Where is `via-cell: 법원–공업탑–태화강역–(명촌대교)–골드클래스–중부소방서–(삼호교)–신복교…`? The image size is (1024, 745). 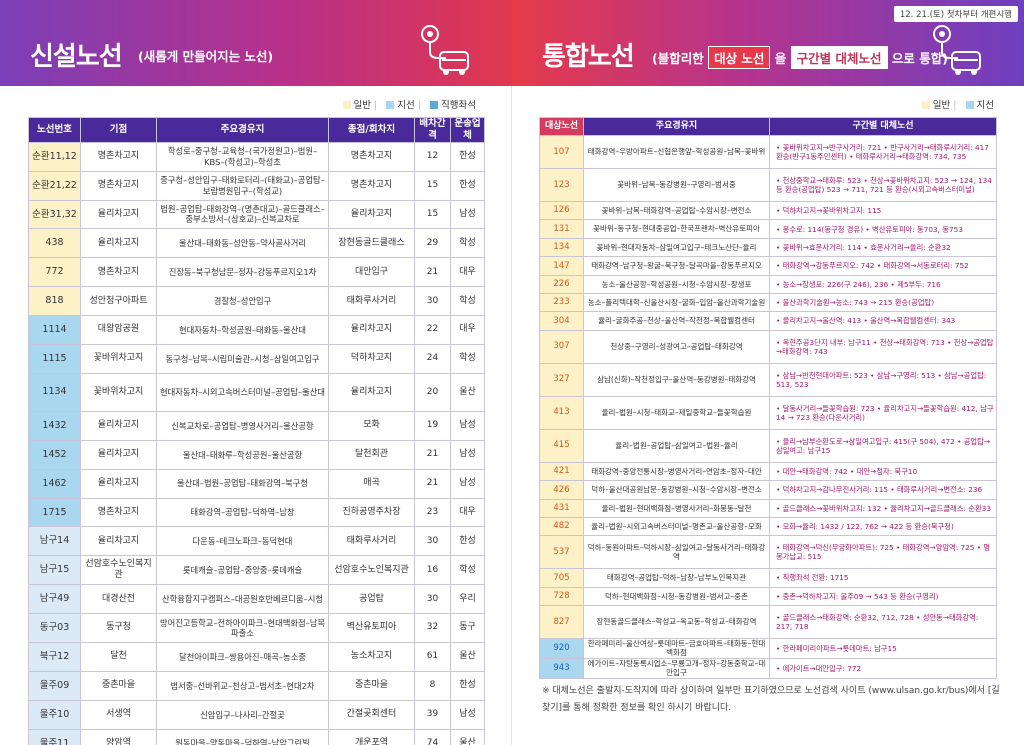
via-cell: 법원–공업탑–태화강역–(명촌대교)–골드클래스–중부소방서–(삼호교)–신복교… is located at coordinates (242, 214).